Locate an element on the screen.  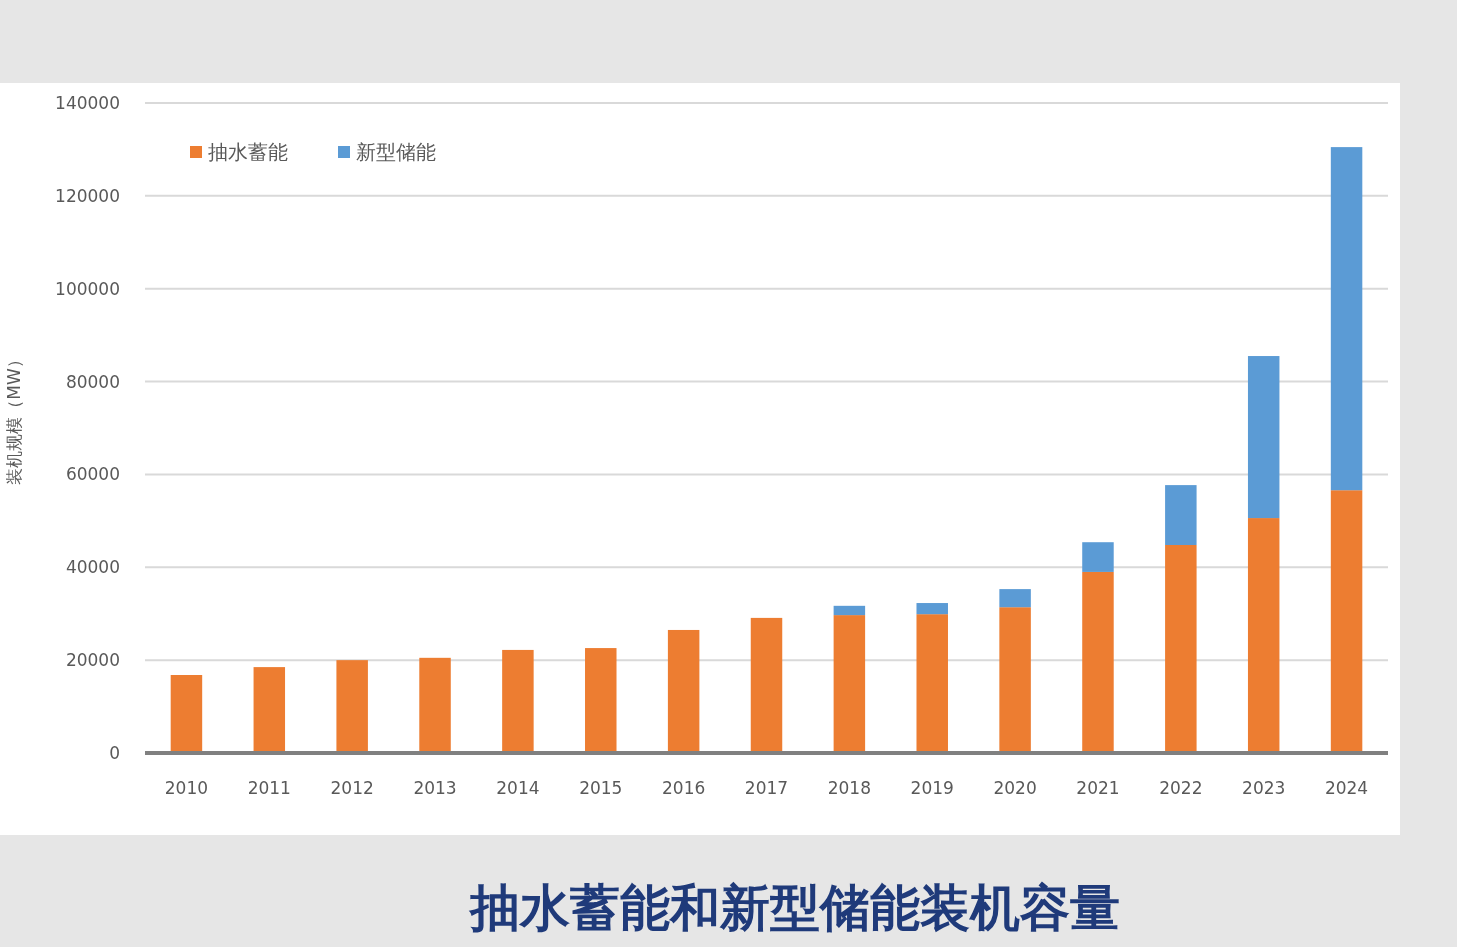
x-tick-label: 2014 is located at coordinates (518, 788).